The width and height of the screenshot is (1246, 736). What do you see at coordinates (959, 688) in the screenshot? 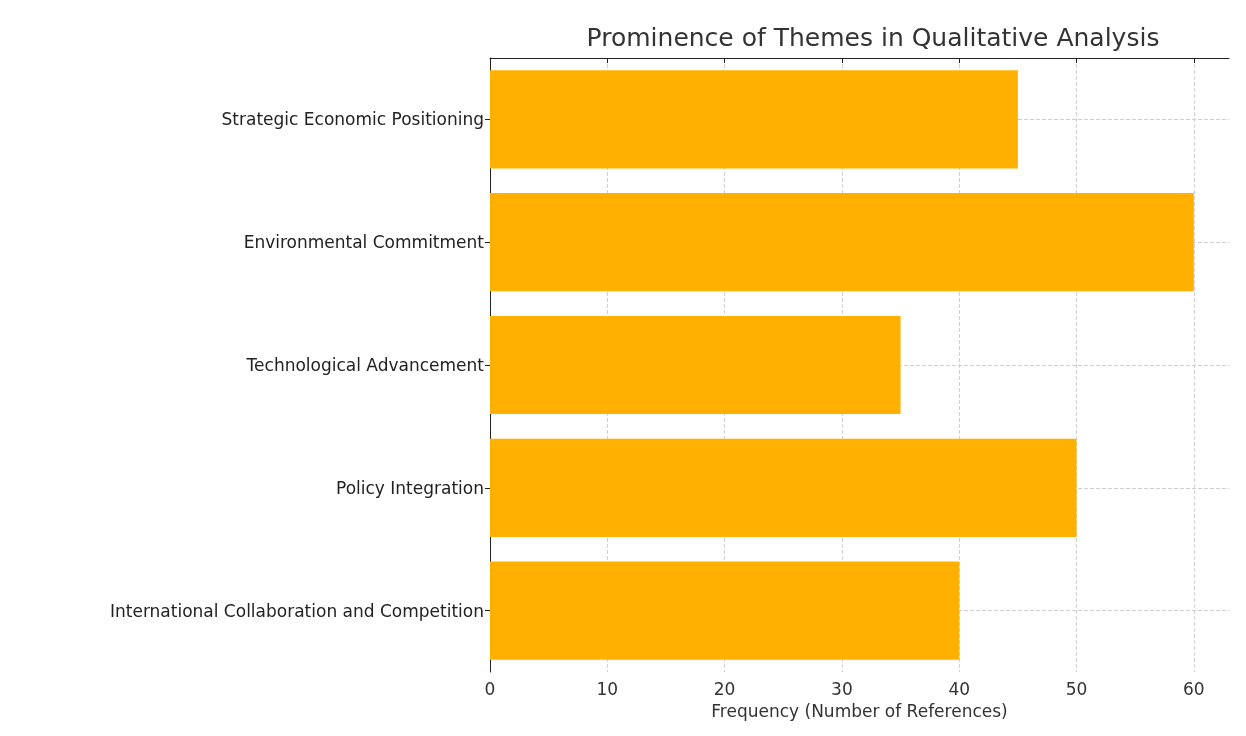
I see `x-tick-label: 40` at bounding box center [959, 688].